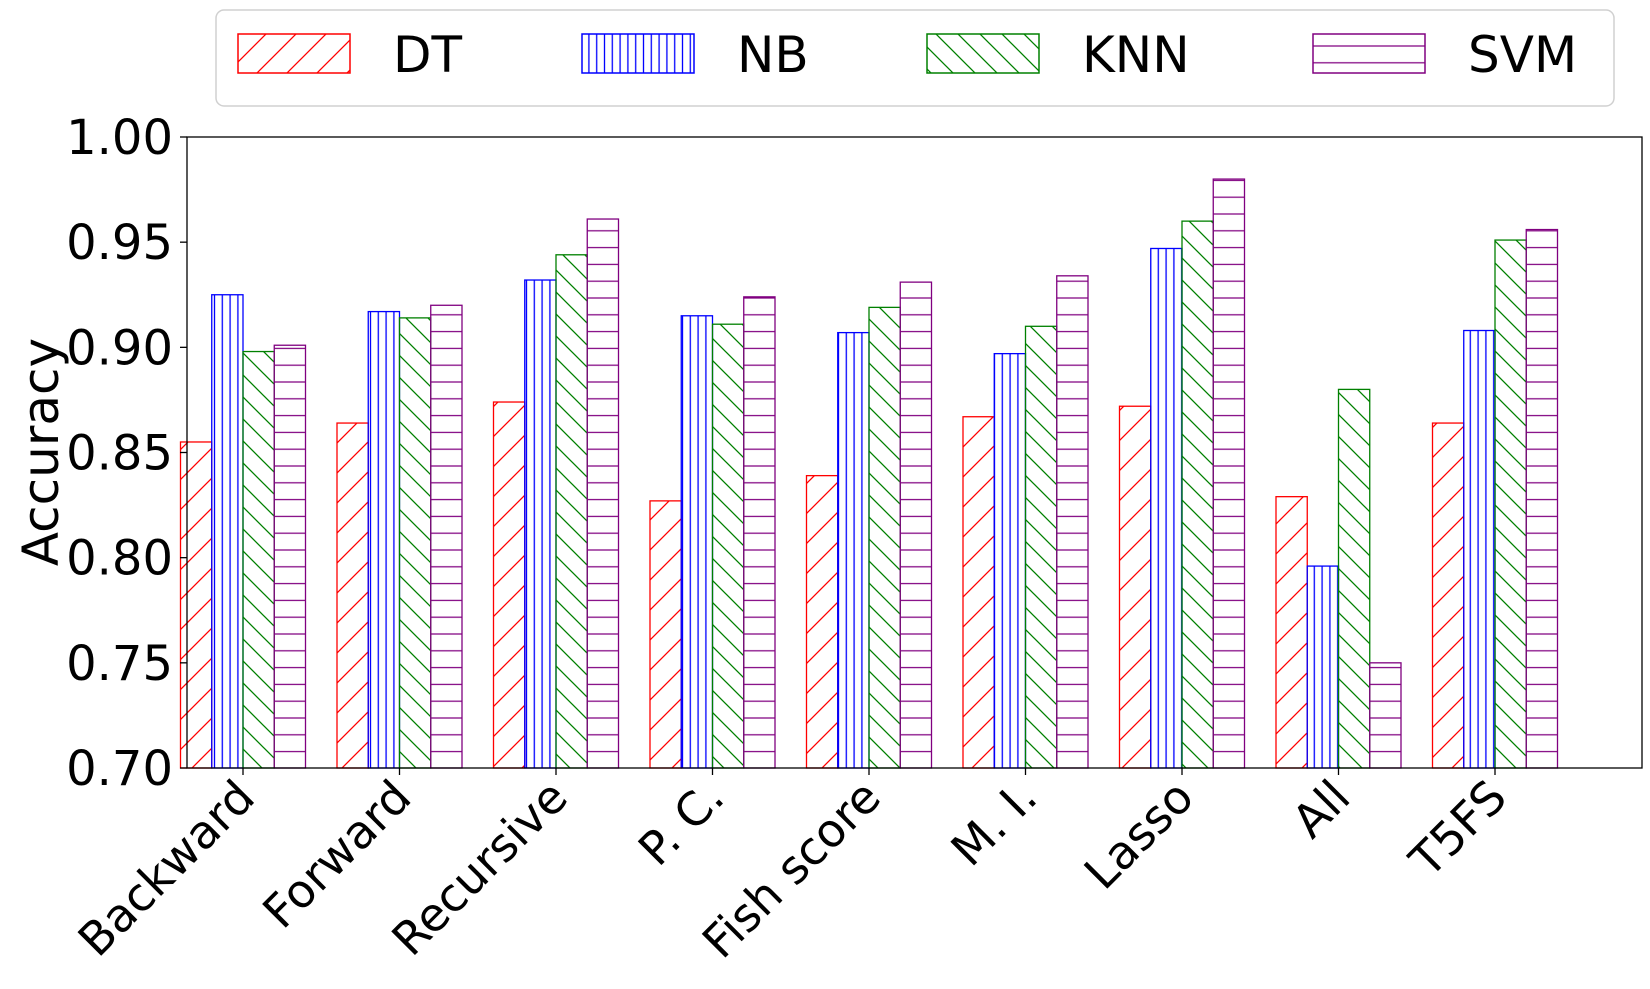  Describe the element at coordinates (119, 454) in the screenshot. I see `y-tick-label: 0.85` at that location.